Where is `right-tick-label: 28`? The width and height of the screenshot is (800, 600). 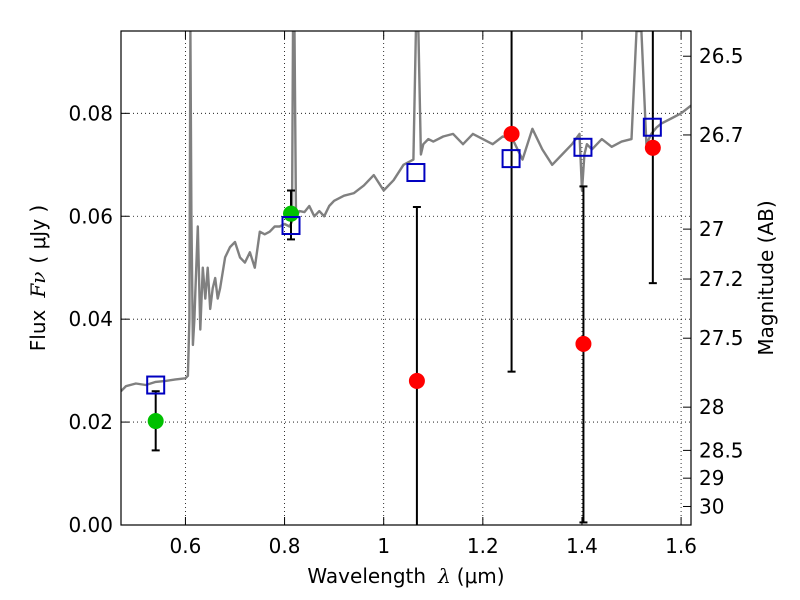
right-tick-label: 28 is located at coordinates (711, 407).